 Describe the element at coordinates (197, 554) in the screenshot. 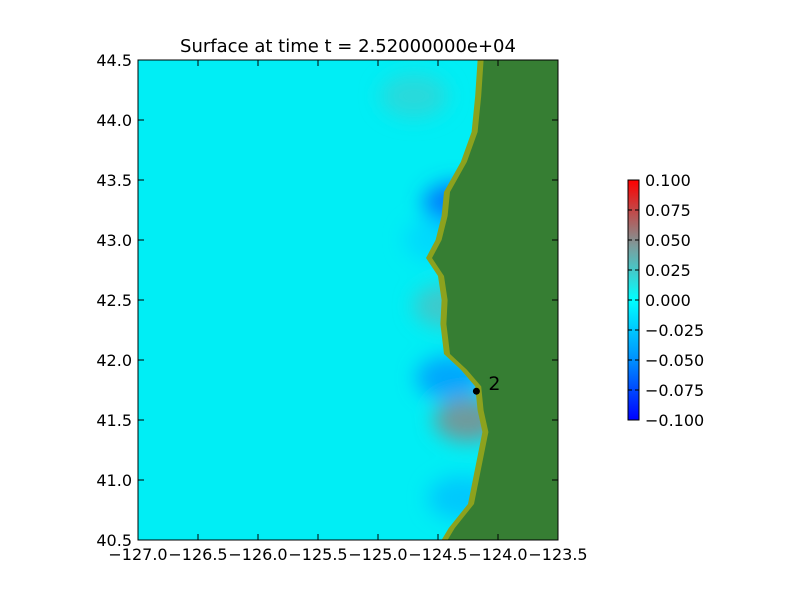

I see `x-tick-label: −126.5` at that location.